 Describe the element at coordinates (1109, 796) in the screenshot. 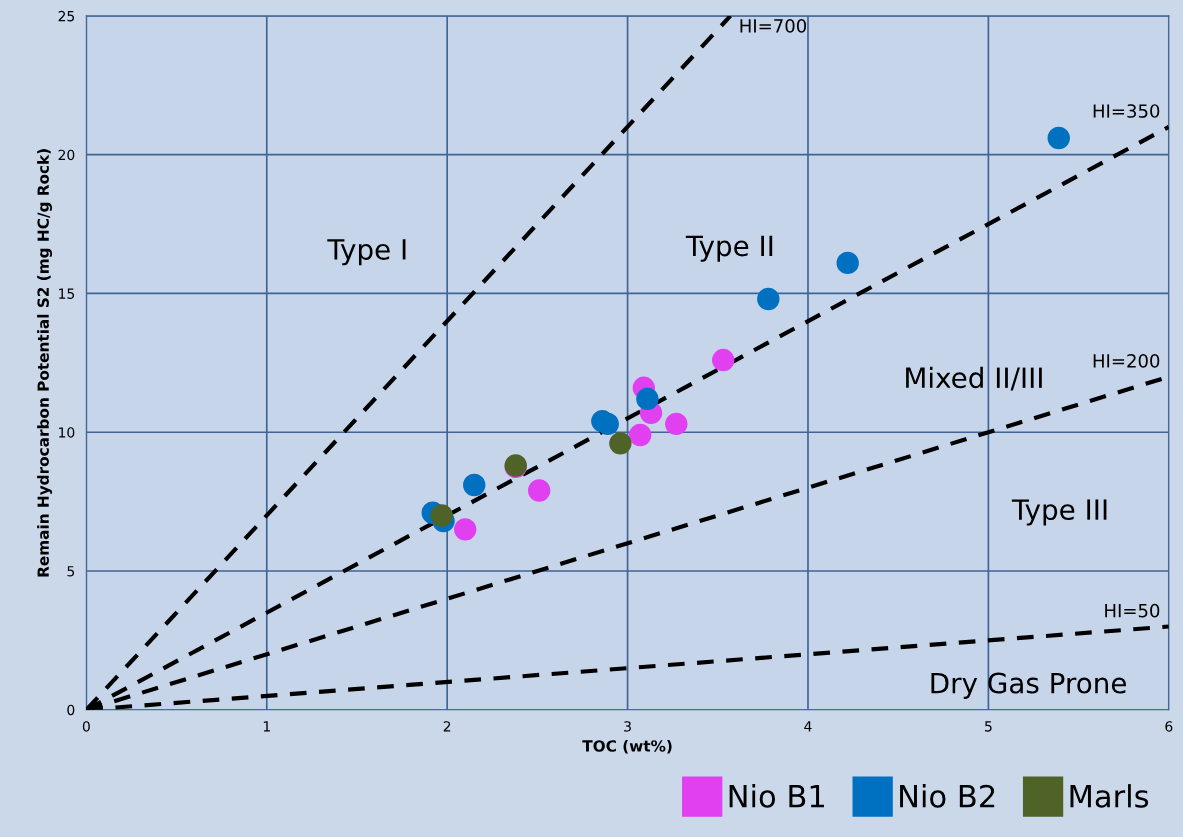

I see `legend-label: Marls` at that location.